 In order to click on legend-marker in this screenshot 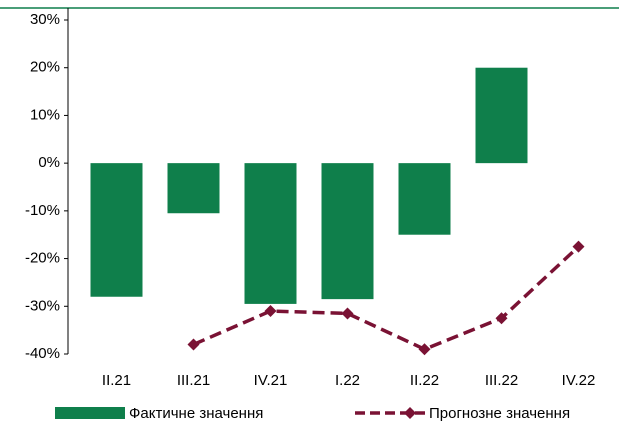, I will do `click(410, 413)`.